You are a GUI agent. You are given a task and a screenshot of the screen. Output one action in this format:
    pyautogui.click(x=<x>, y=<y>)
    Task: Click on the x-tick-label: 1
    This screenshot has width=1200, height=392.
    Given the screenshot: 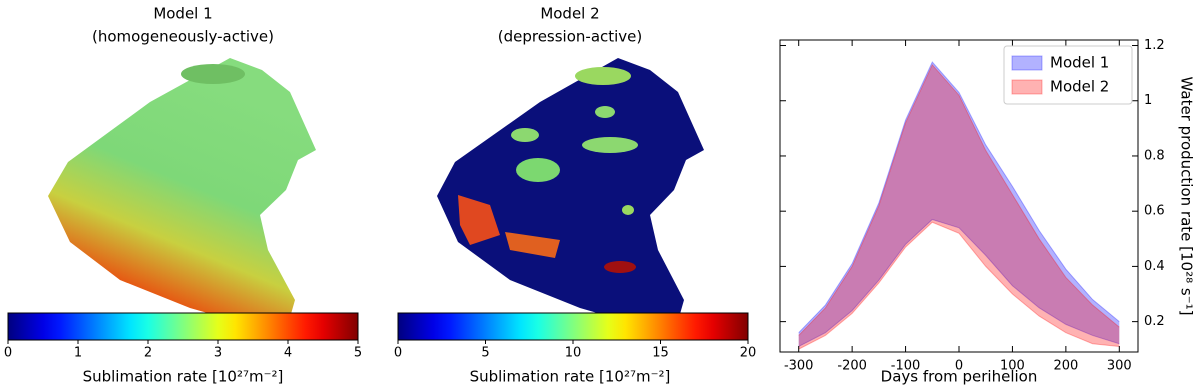 What is the action you would take?
    pyautogui.click(x=78, y=353)
    